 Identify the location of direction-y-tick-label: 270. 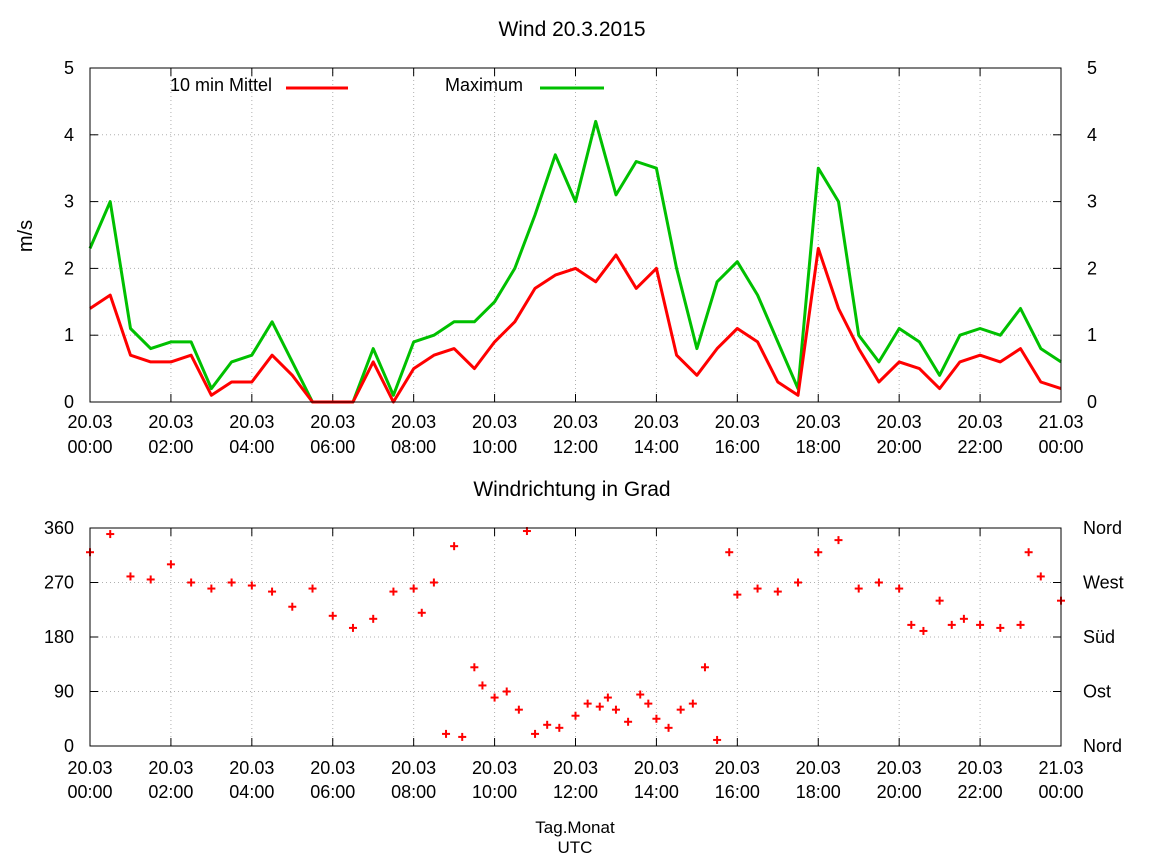
(59, 583).